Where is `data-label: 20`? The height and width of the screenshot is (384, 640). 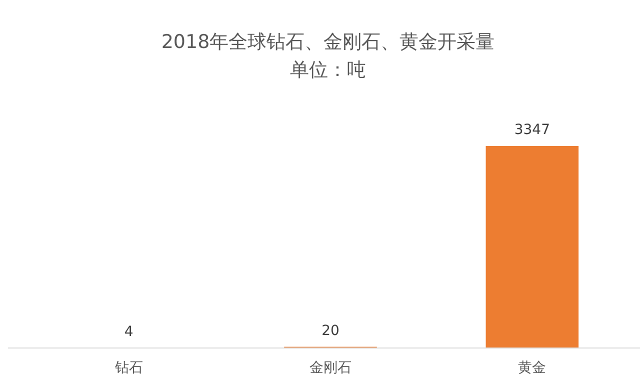 data-label: 20 is located at coordinates (331, 330).